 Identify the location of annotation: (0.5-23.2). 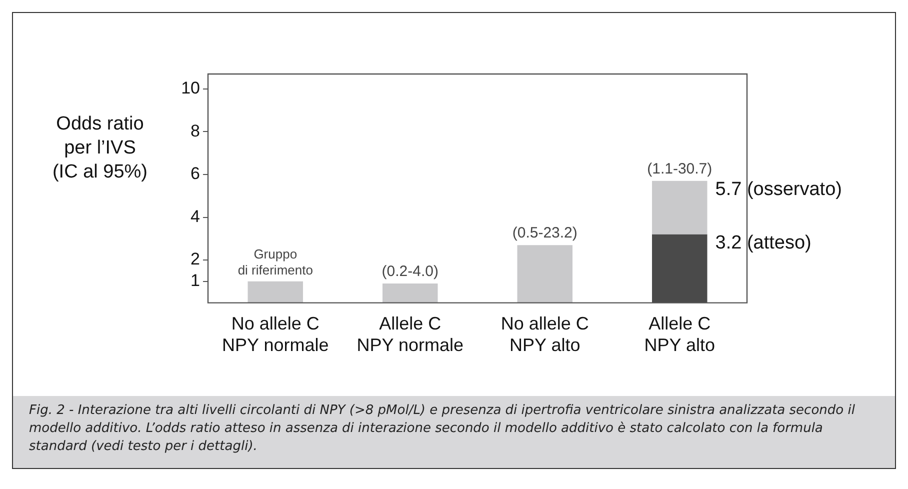
(545, 233).